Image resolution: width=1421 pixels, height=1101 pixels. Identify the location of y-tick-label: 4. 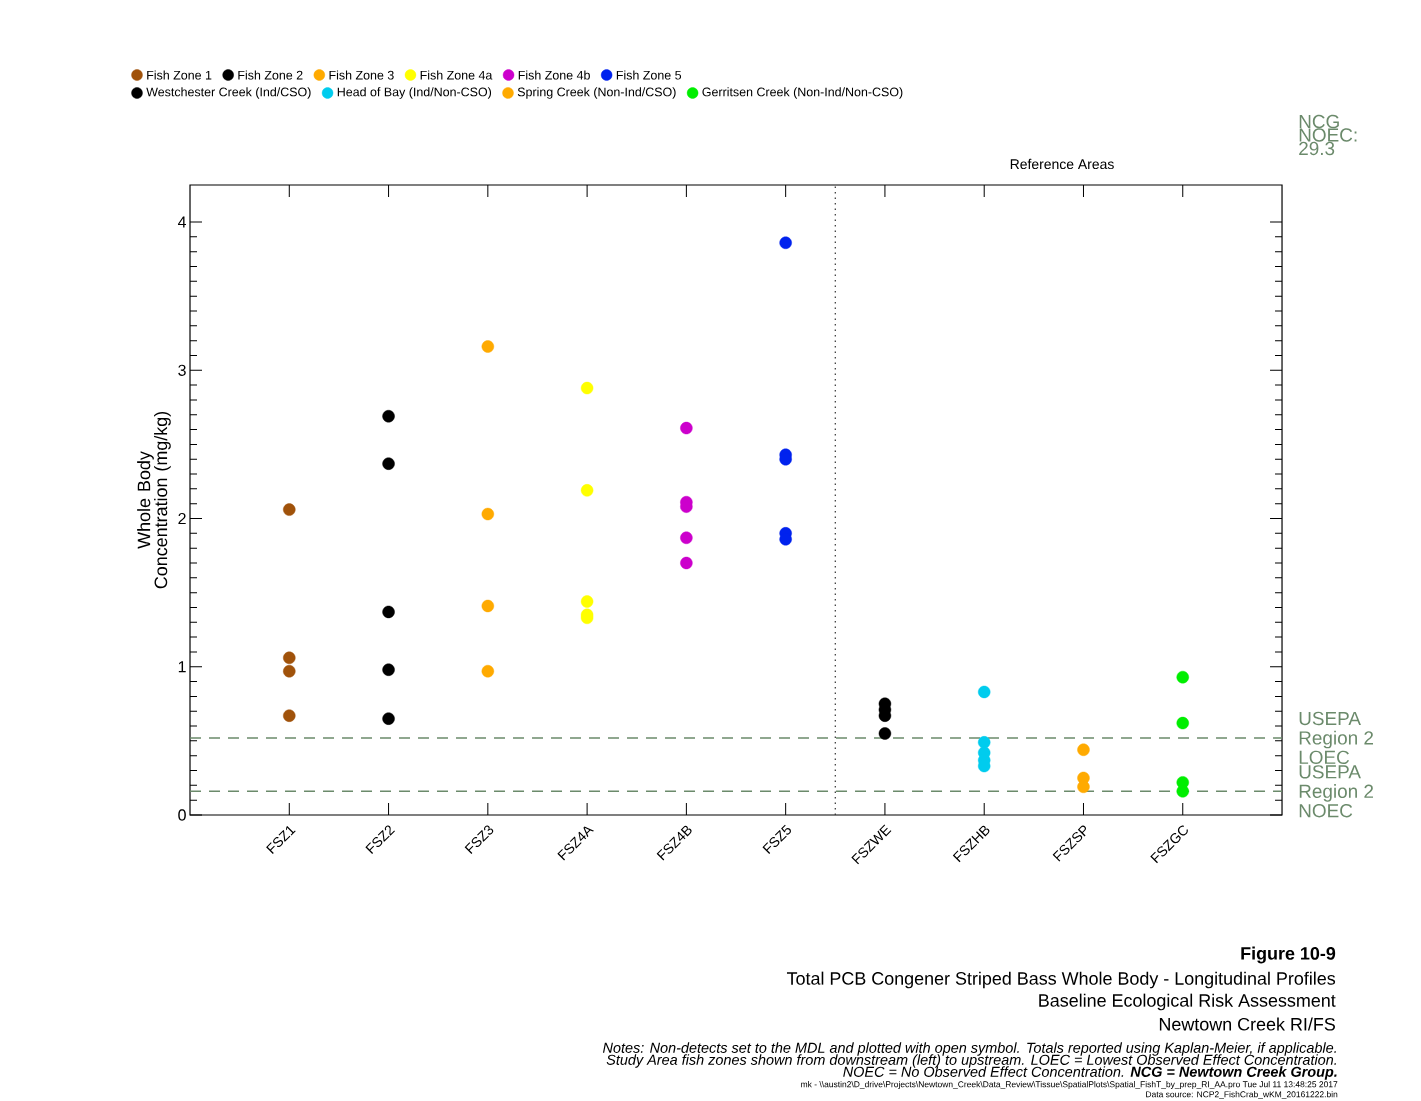
(182, 222).